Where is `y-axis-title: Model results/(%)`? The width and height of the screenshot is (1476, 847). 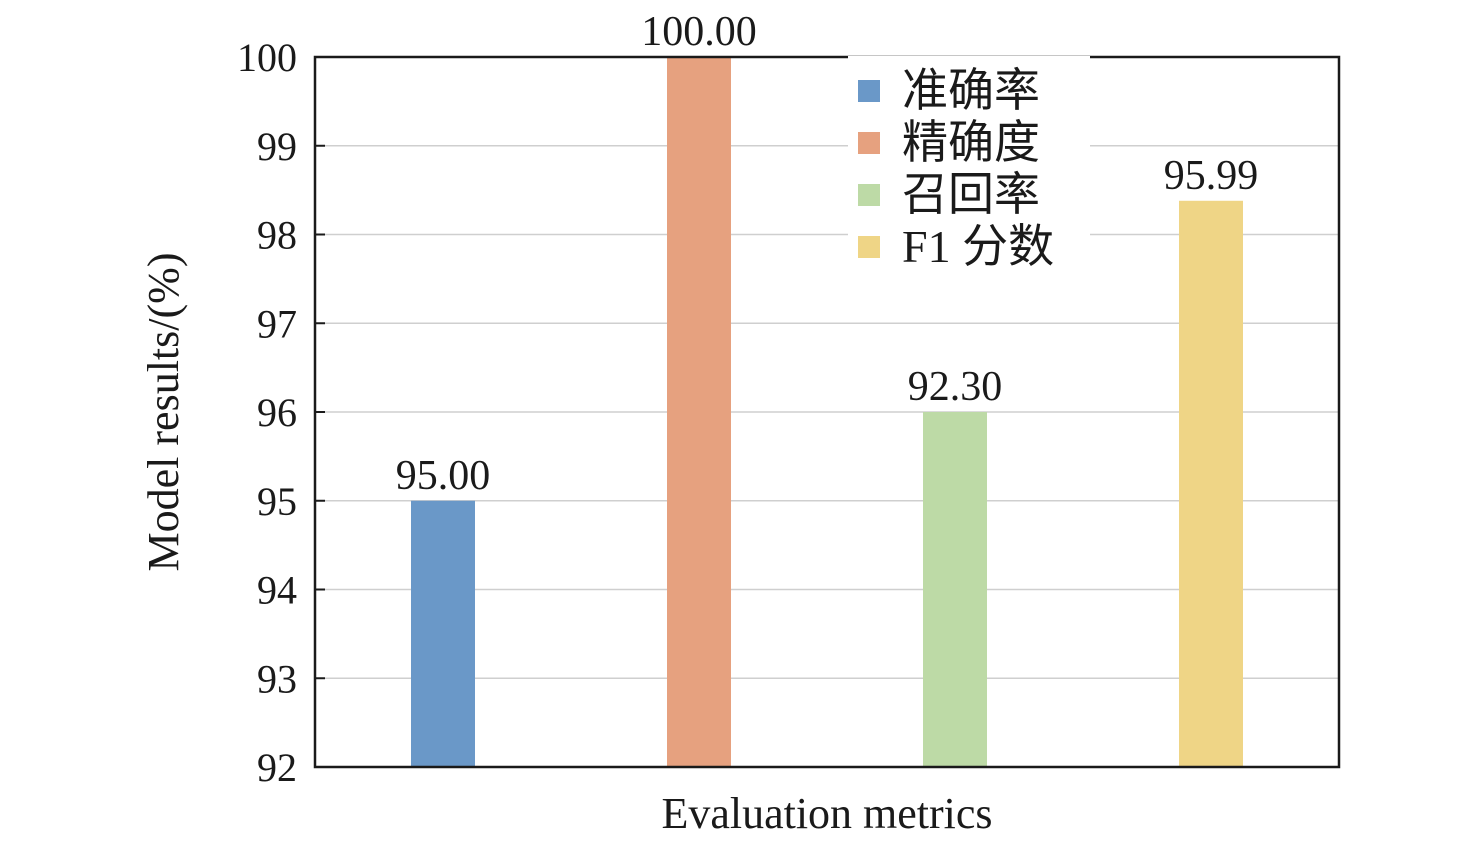 y-axis-title: Model results/(%) is located at coordinates (163, 412).